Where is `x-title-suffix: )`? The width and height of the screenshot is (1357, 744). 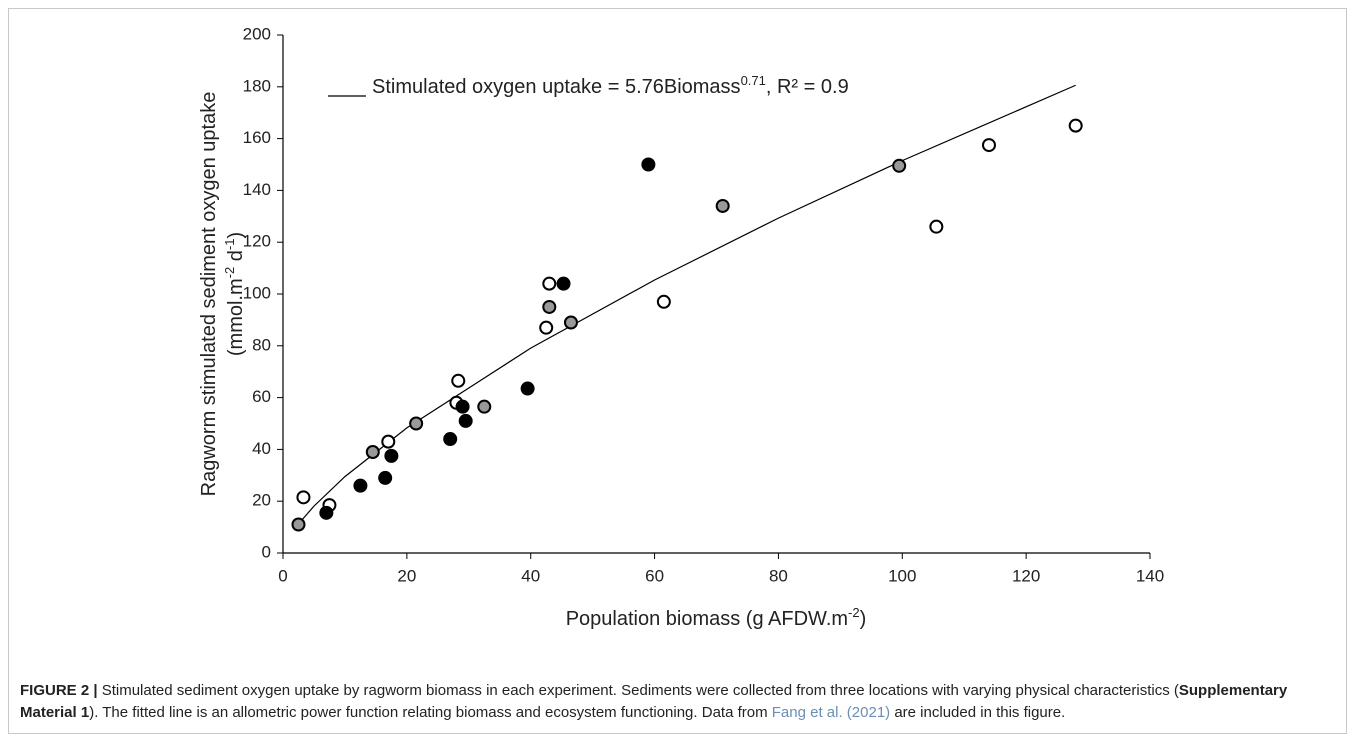 x-title-suffix: ) is located at coordinates (863, 619).